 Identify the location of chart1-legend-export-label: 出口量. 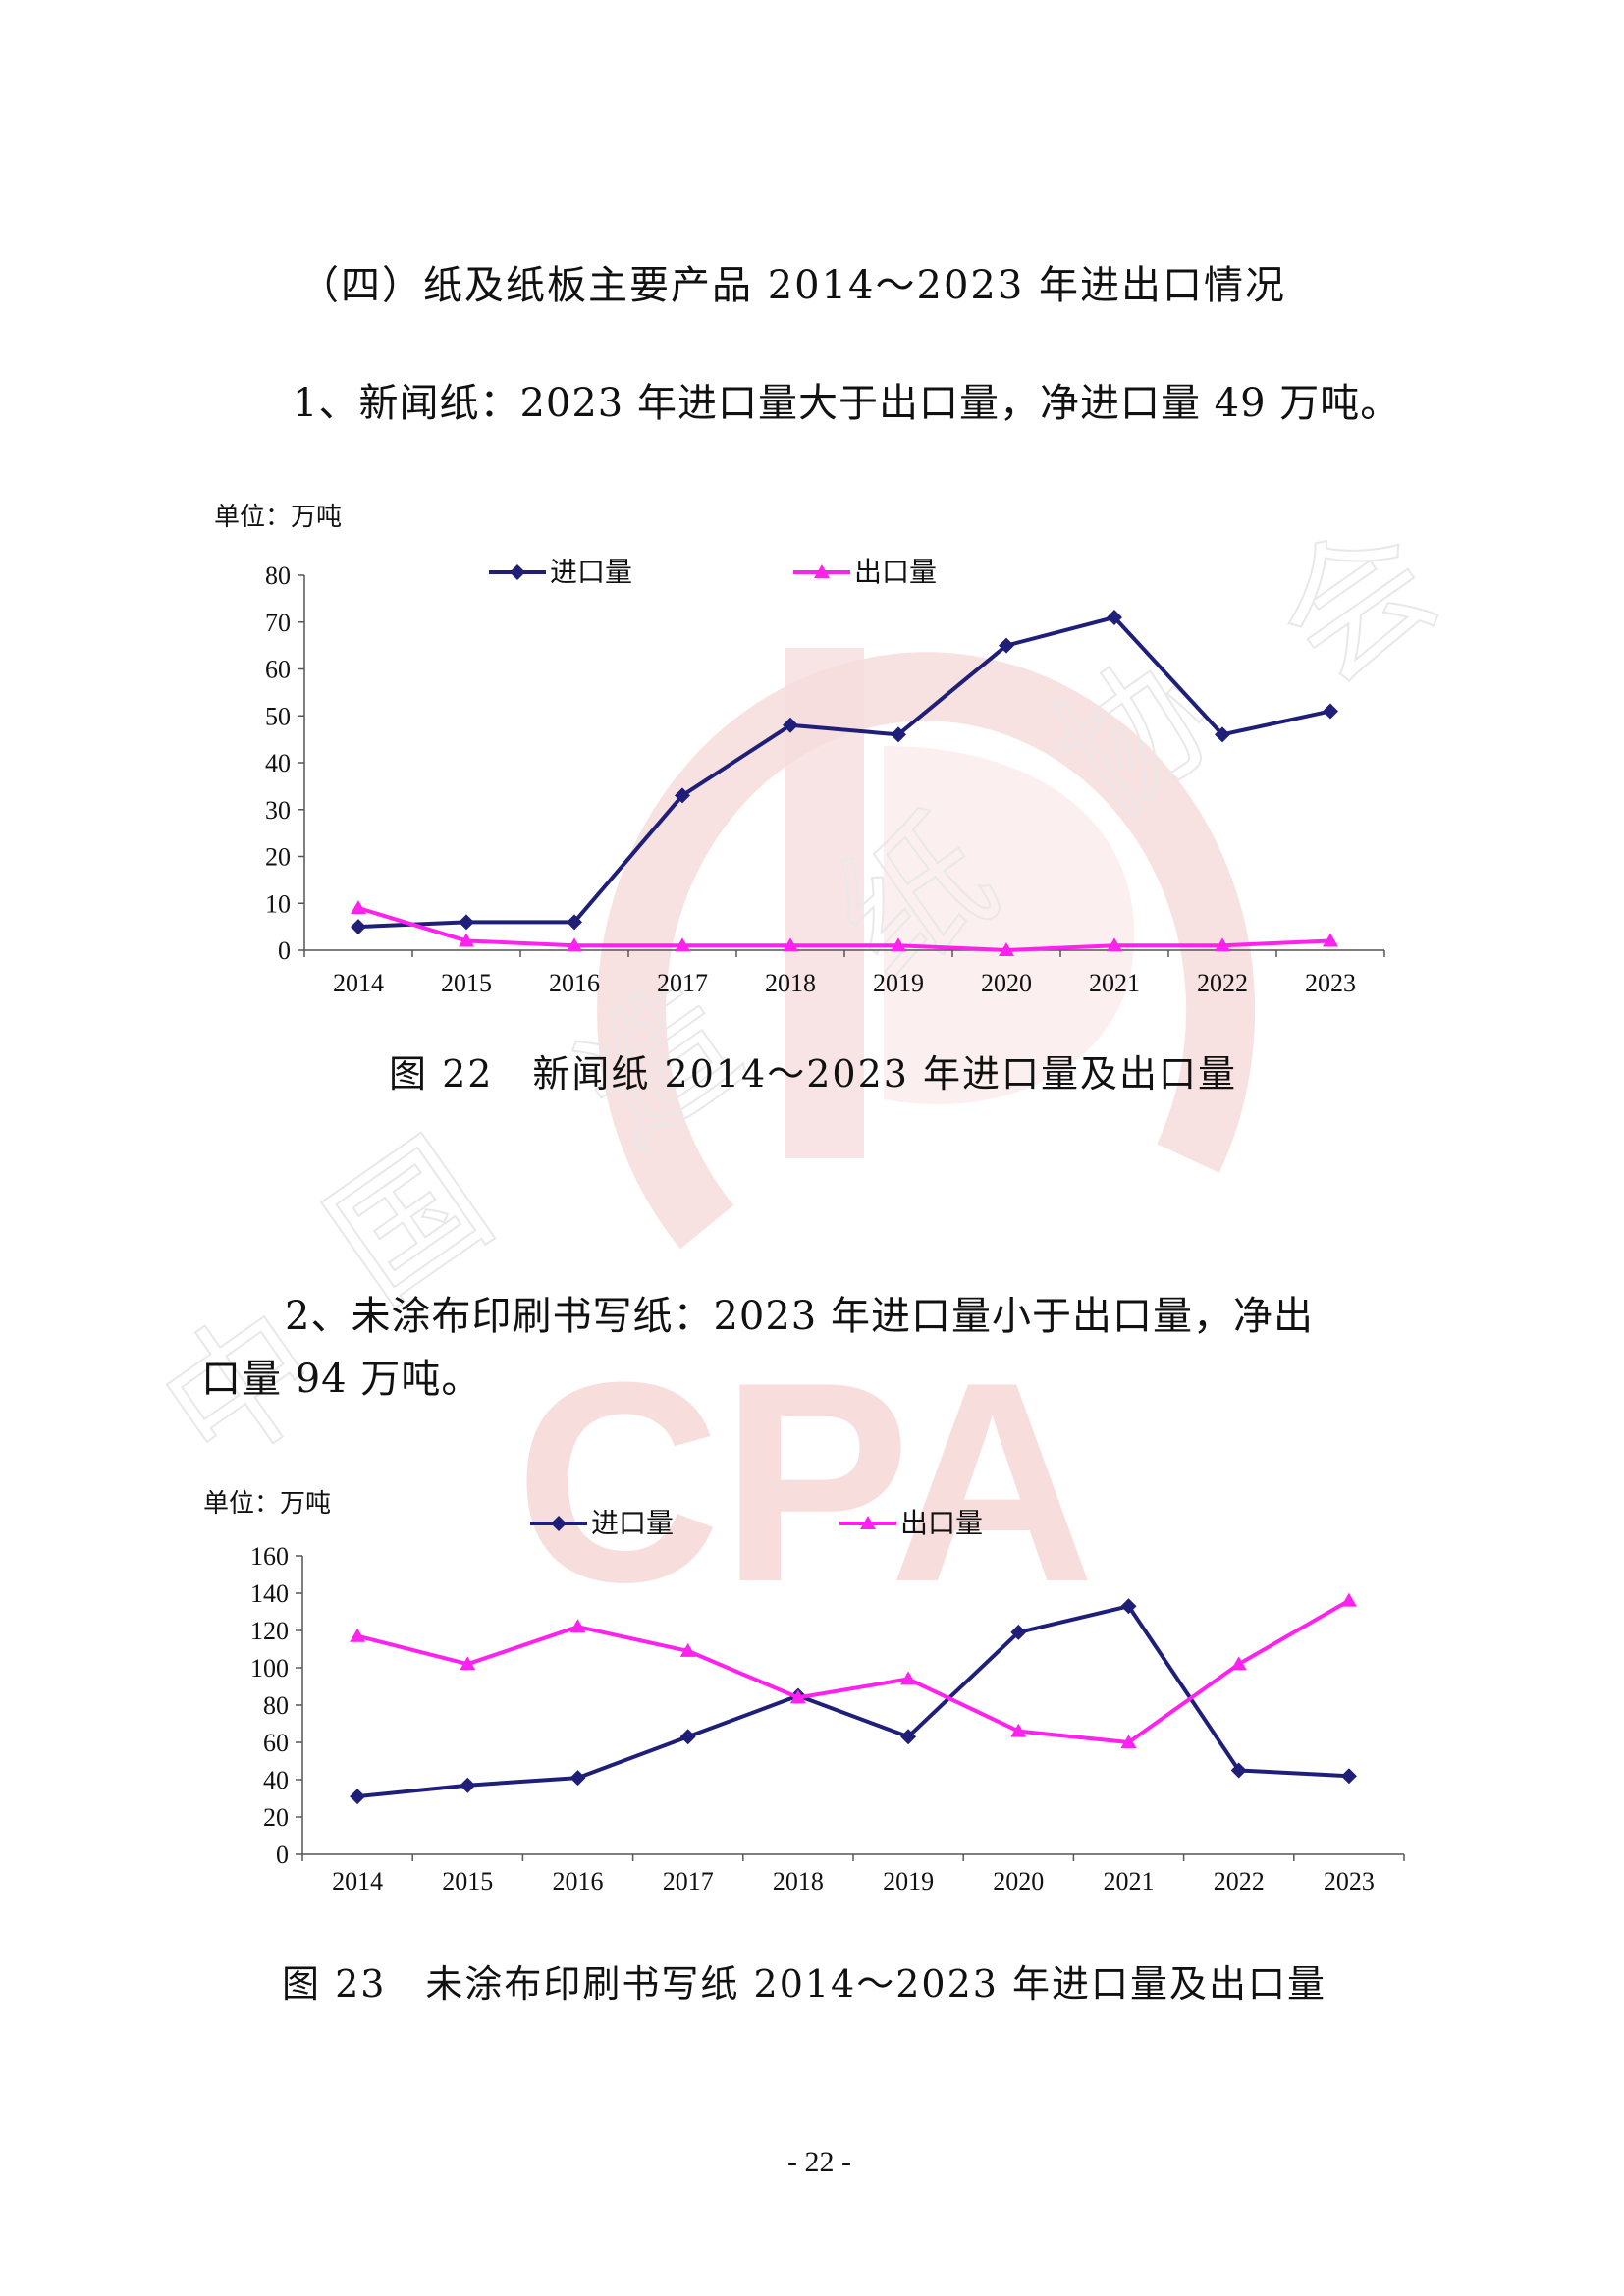
(895, 572).